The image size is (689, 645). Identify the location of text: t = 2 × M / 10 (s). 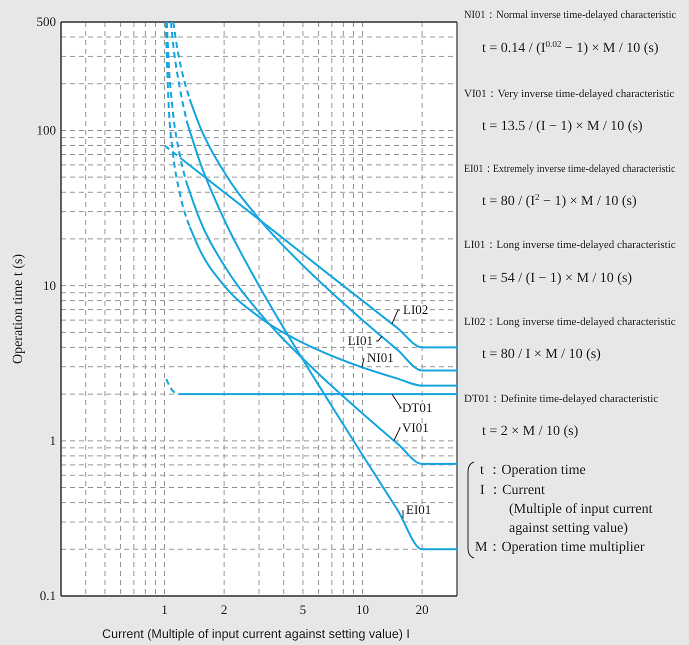
(530, 431).